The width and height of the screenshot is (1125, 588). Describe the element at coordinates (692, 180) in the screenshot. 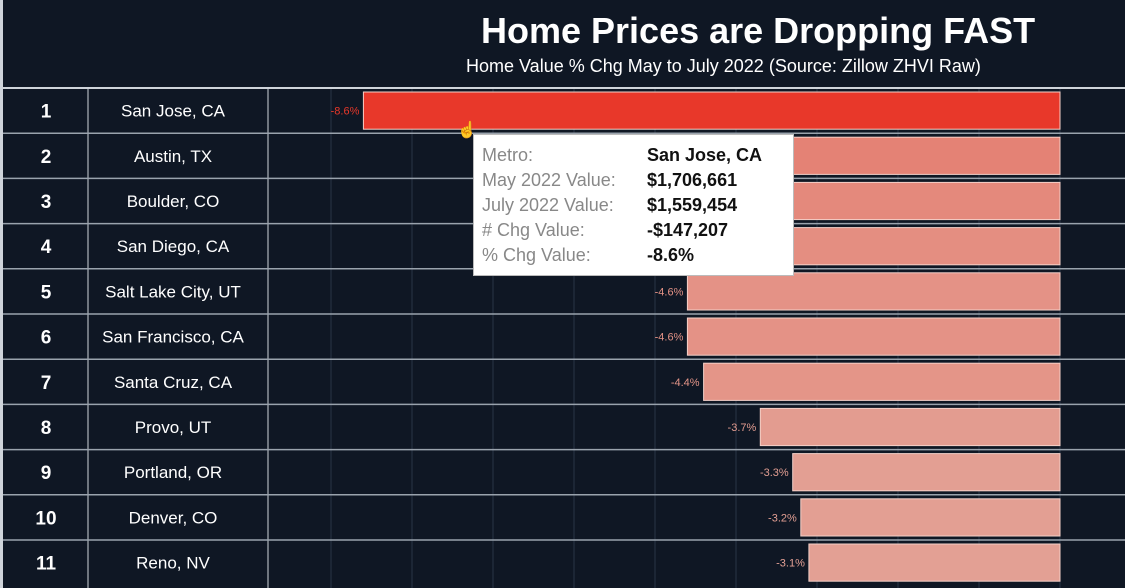

I see `tooltip-value: $1,706,661` at that location.